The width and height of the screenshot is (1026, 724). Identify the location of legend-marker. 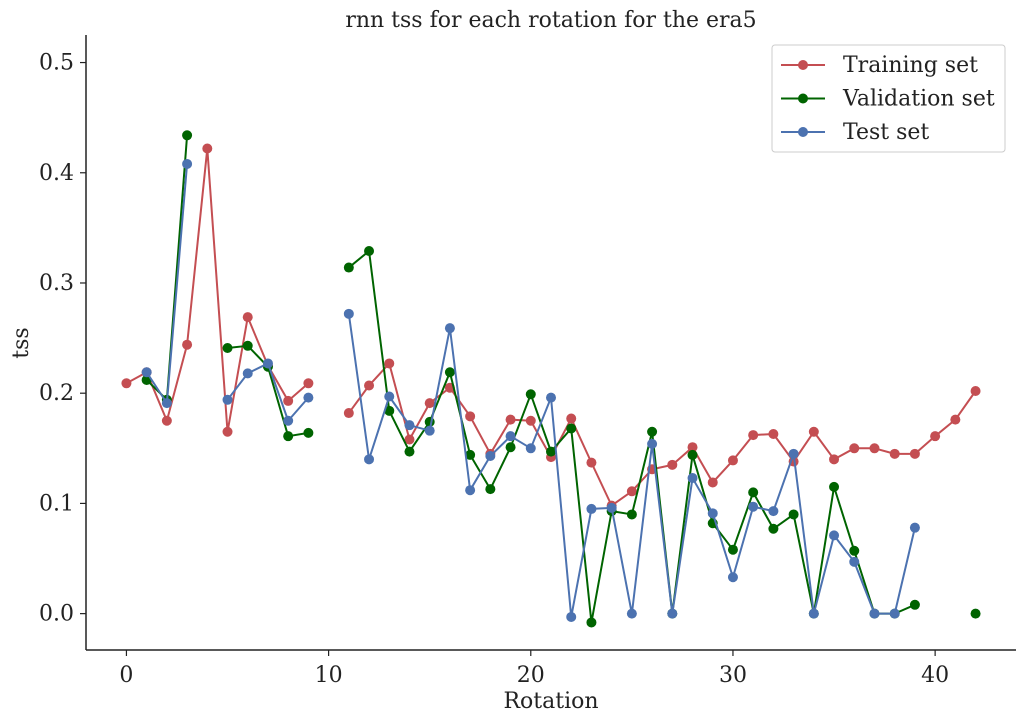
(803, 65).